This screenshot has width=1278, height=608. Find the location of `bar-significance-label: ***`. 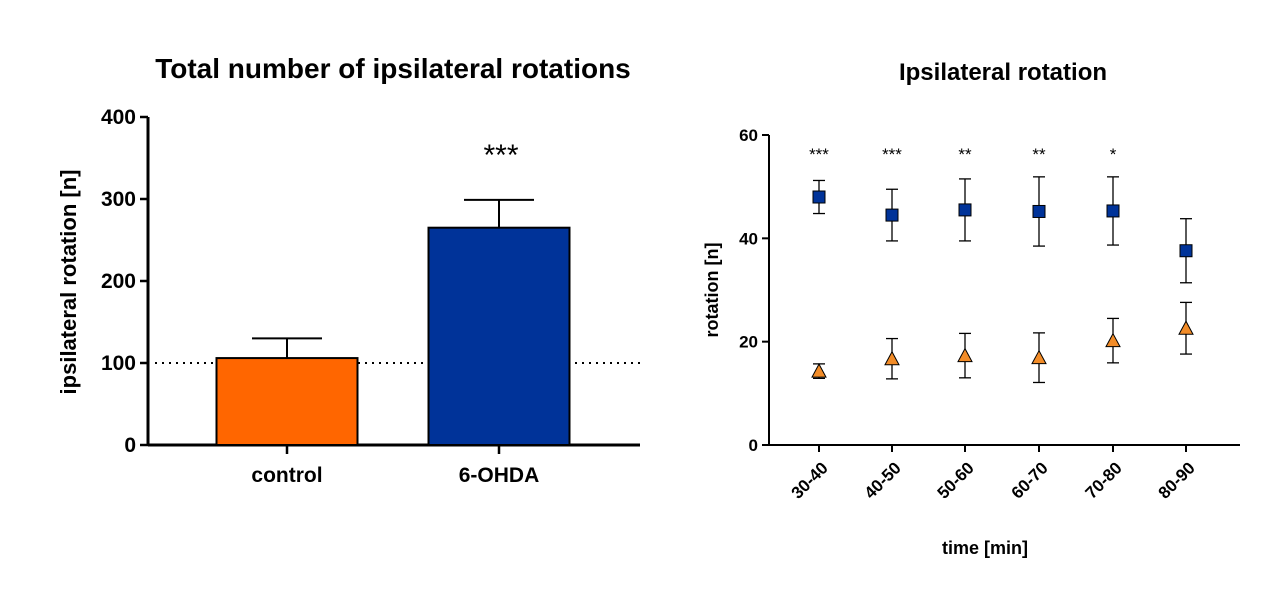

bar-significance-label: *** is located at coordinates (500, 155).